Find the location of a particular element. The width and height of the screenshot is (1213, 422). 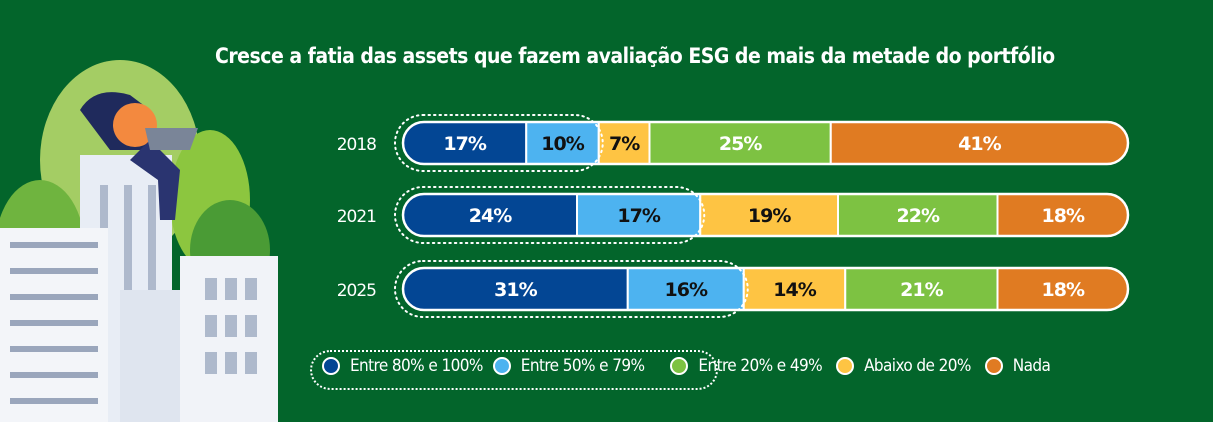

legend-item: Abaixo de 20% is located at coordinates (903, 366).